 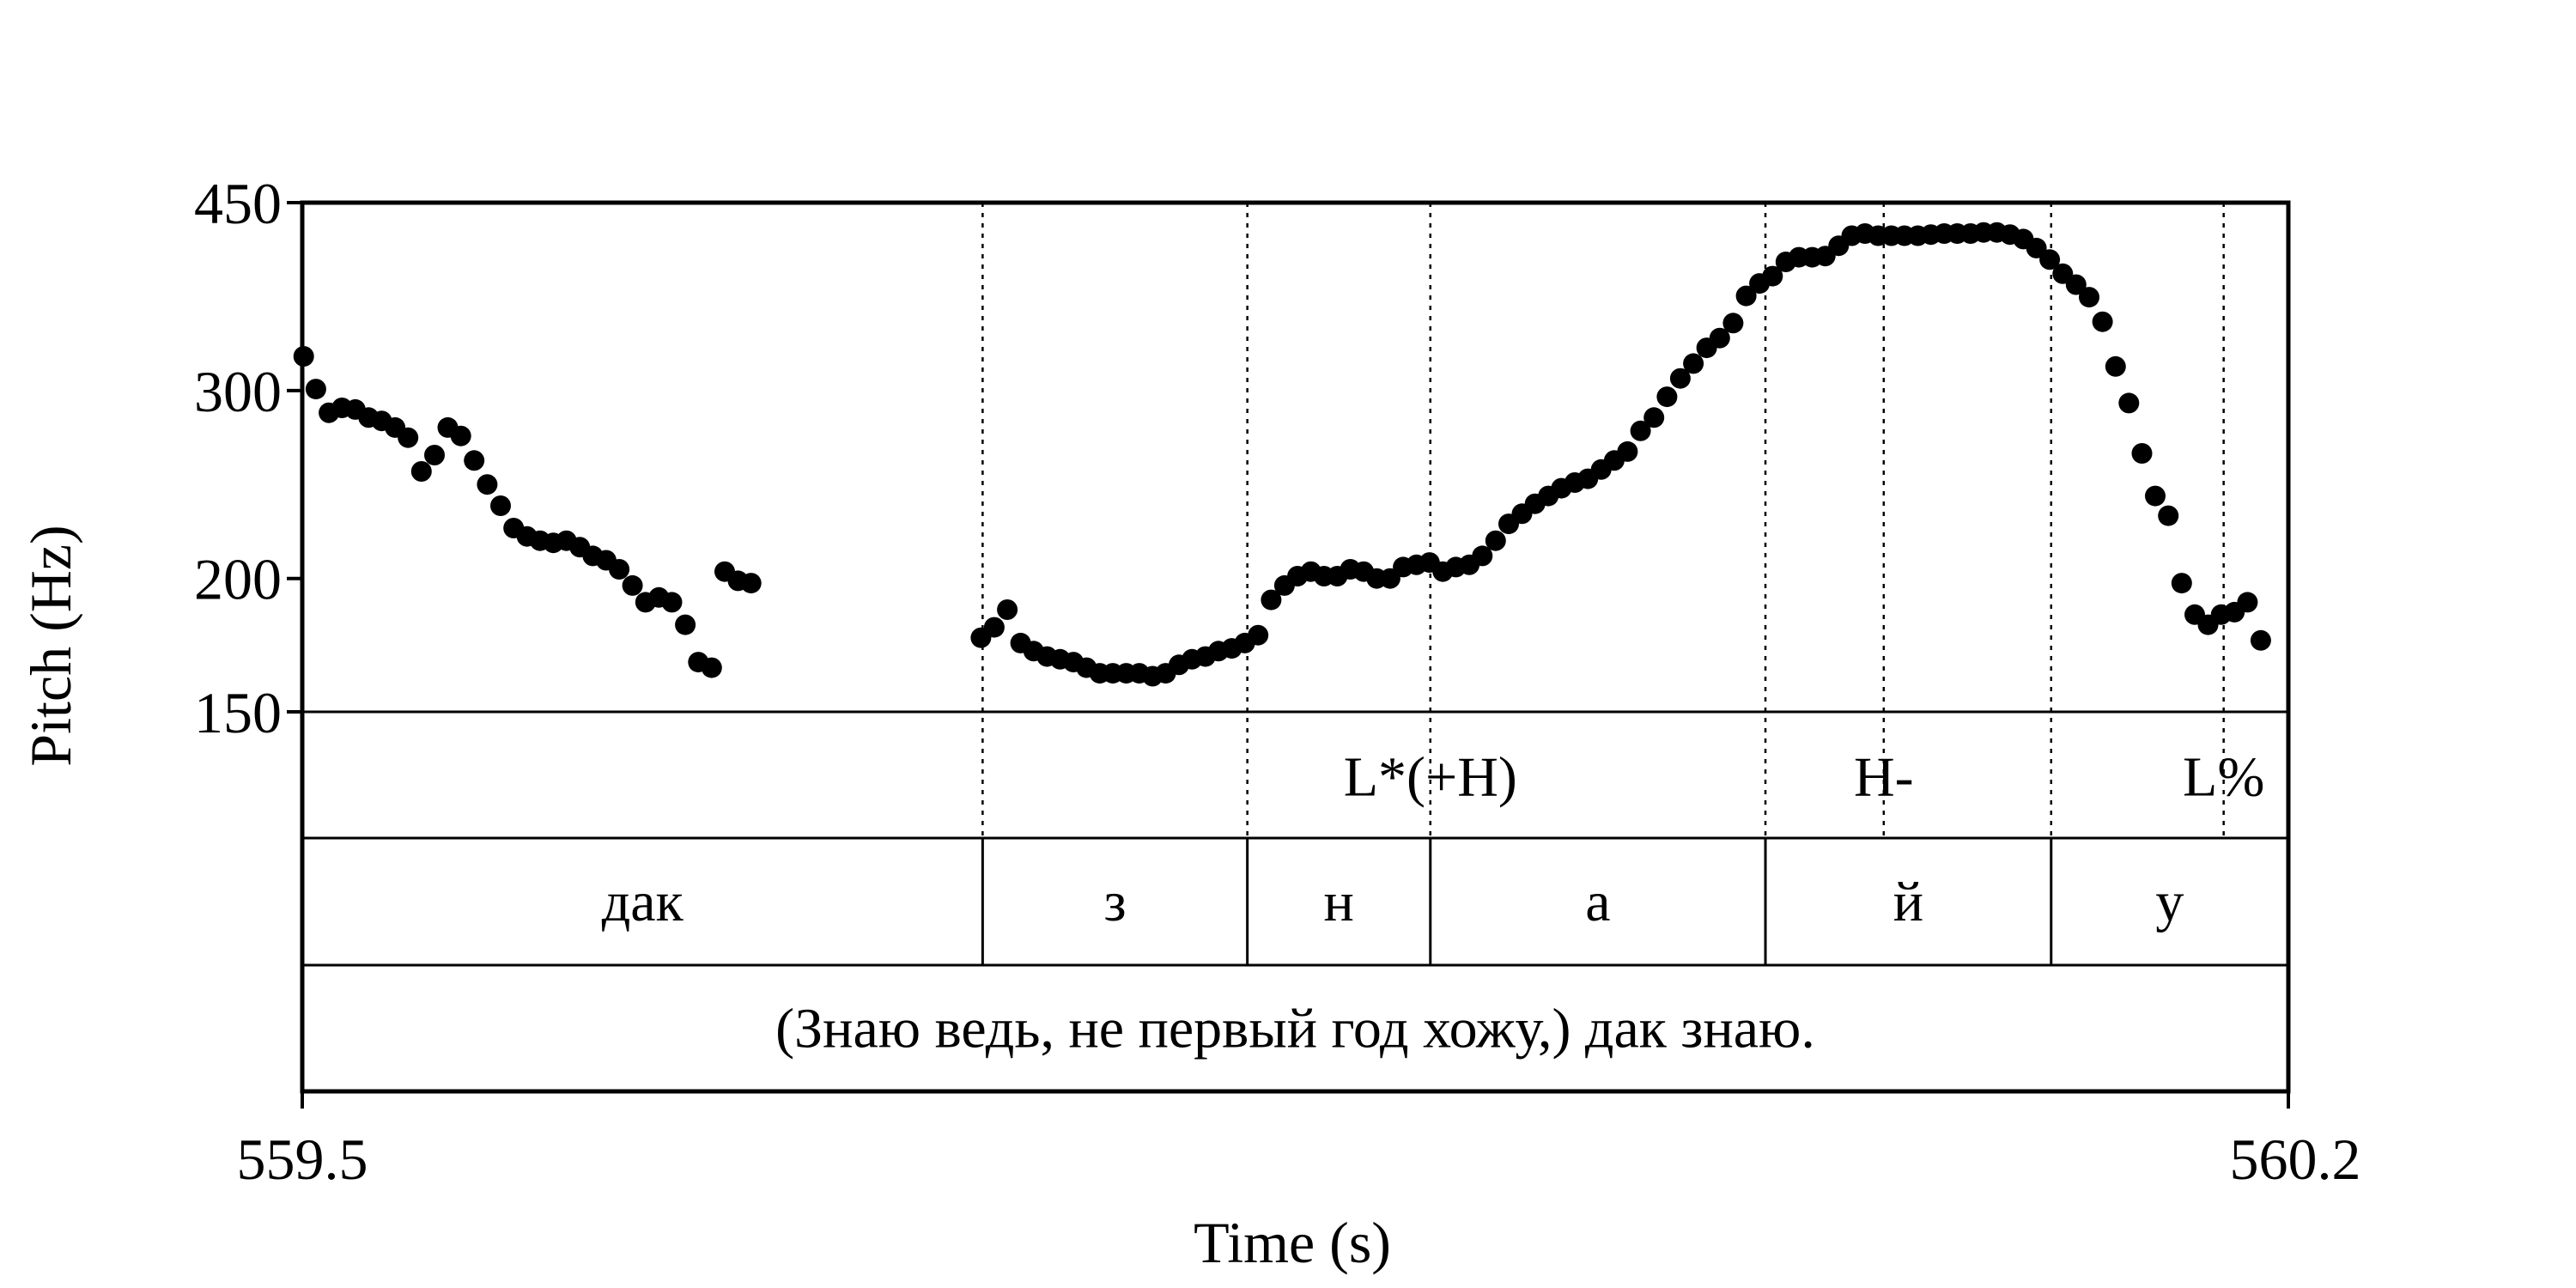 What do you see at coordinates (2295, 1159) in the screenshot?
I see `x-tick-label-max: 560.2` at bounding box center [2295, 1159].